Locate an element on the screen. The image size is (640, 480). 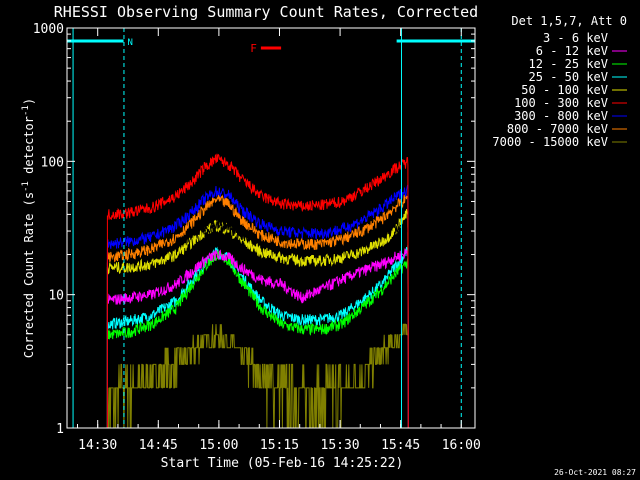
legend-item-8: 7000 - 15000 keV is located at coordinates (550, 142).